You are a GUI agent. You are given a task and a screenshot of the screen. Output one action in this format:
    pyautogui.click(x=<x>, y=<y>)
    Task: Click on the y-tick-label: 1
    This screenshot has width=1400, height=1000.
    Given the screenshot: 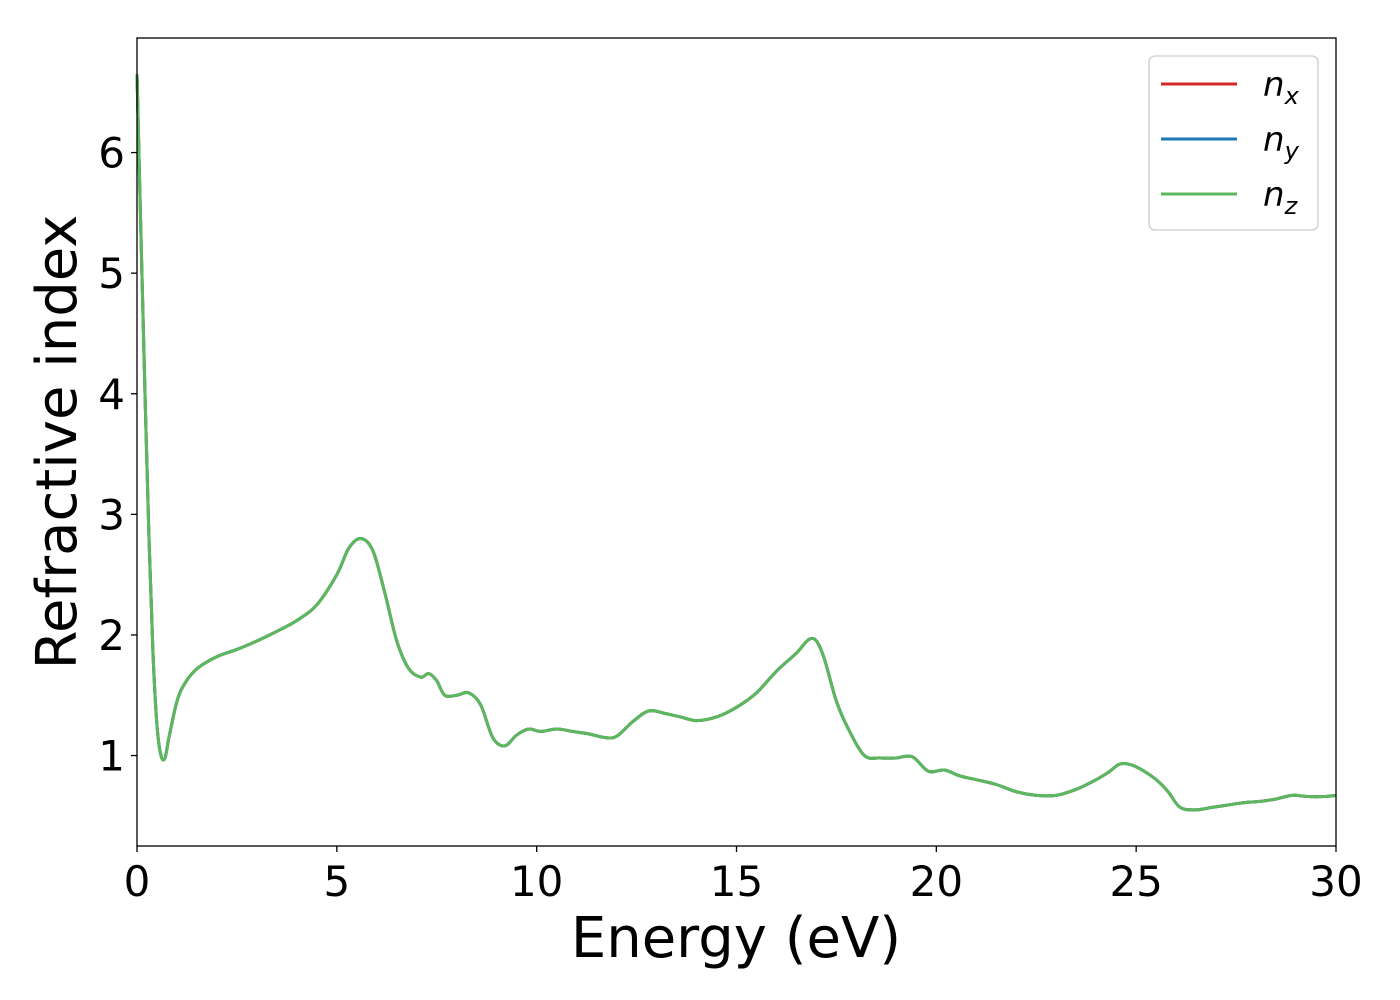 What is the action you would take?
    pyautogui.click(x=111, y=756)
    